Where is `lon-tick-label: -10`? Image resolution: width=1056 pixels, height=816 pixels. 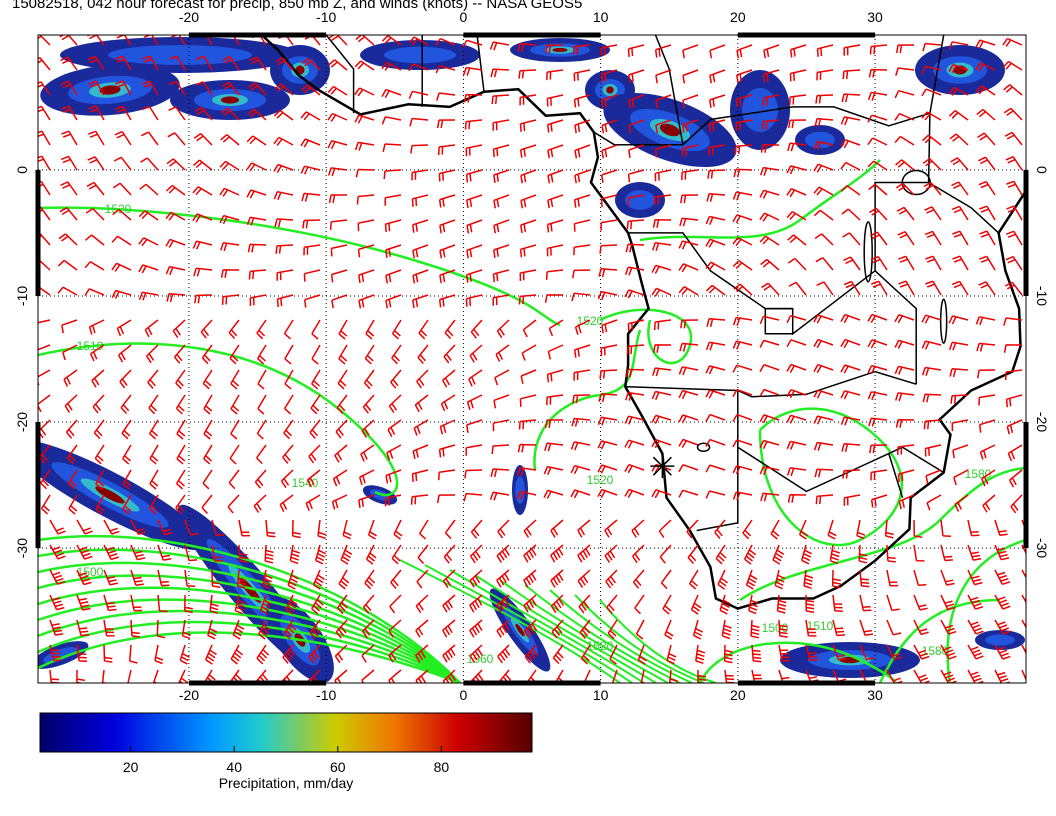
lon-tick-label: -10 is located at coordinates (326, 17).